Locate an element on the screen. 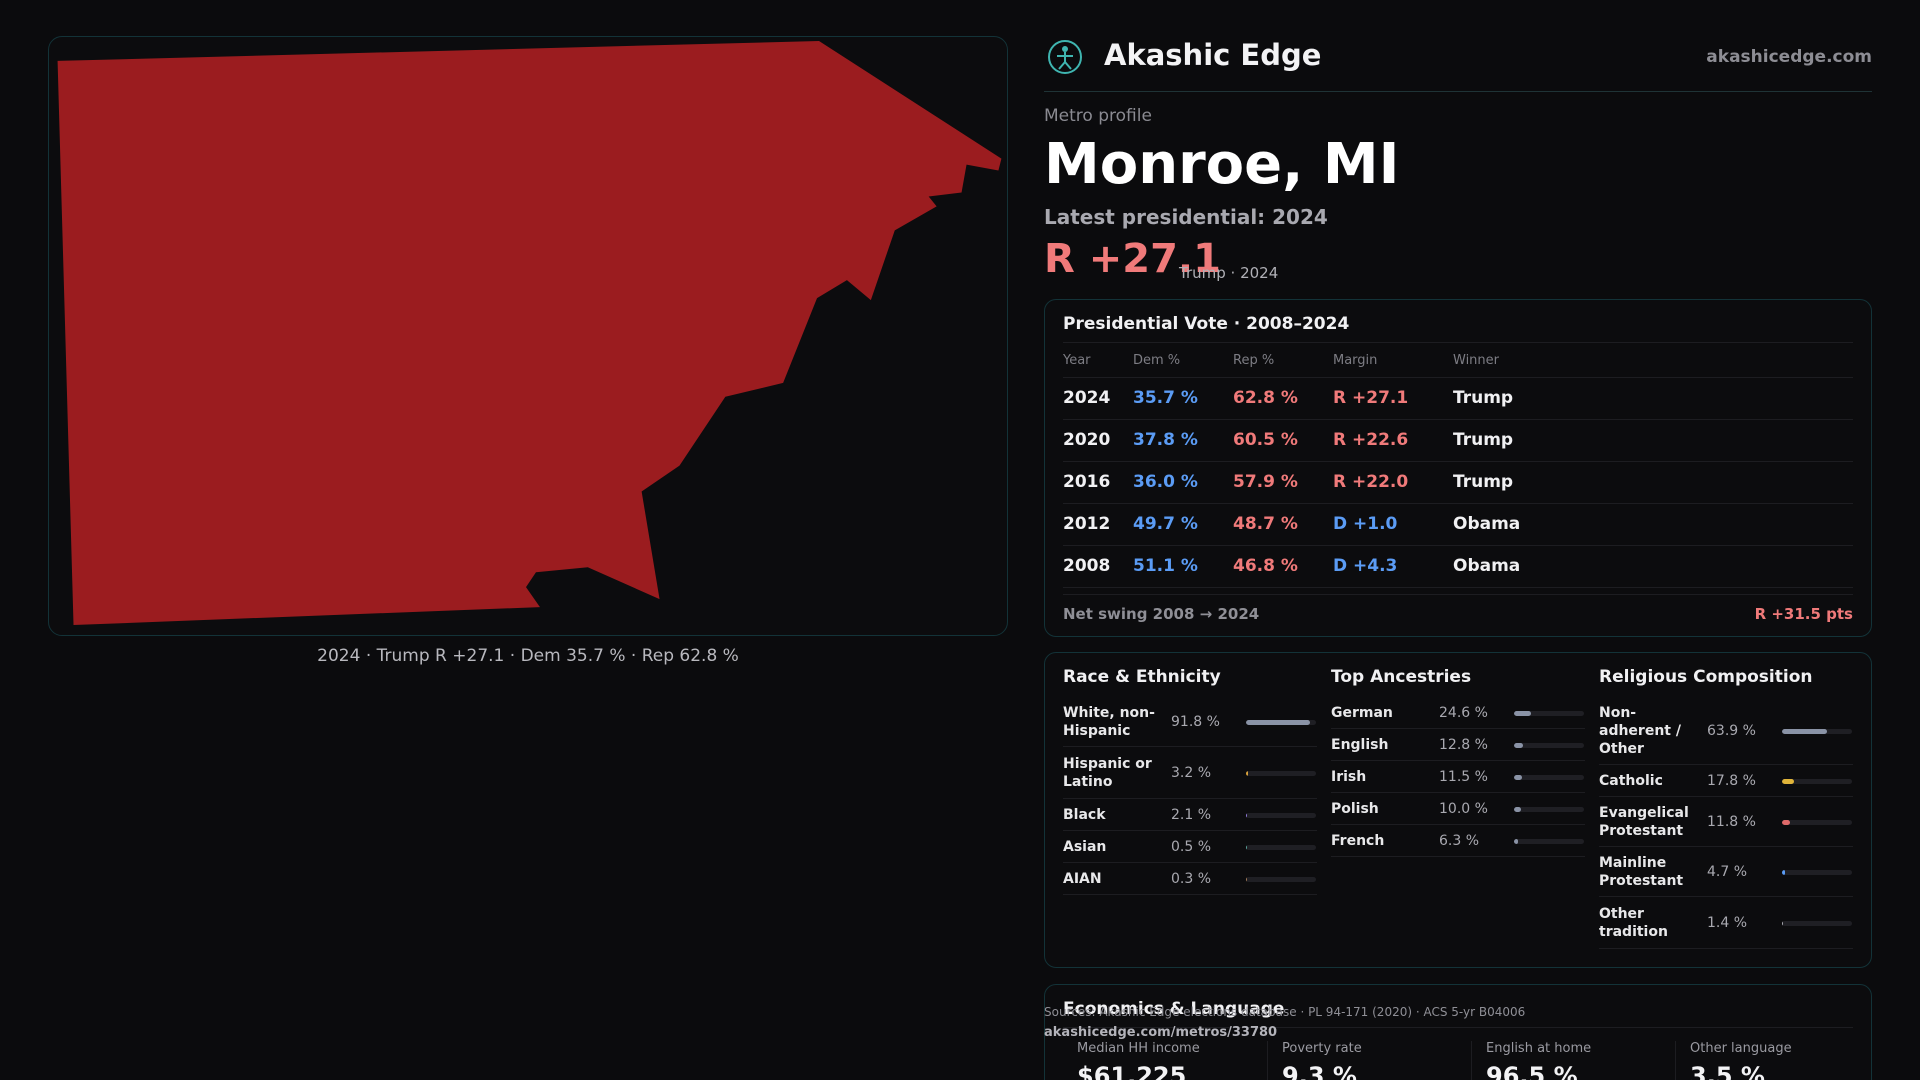  latest-presidential-label: Latest presidential: 2024 is located at coordinates (1186, 217).